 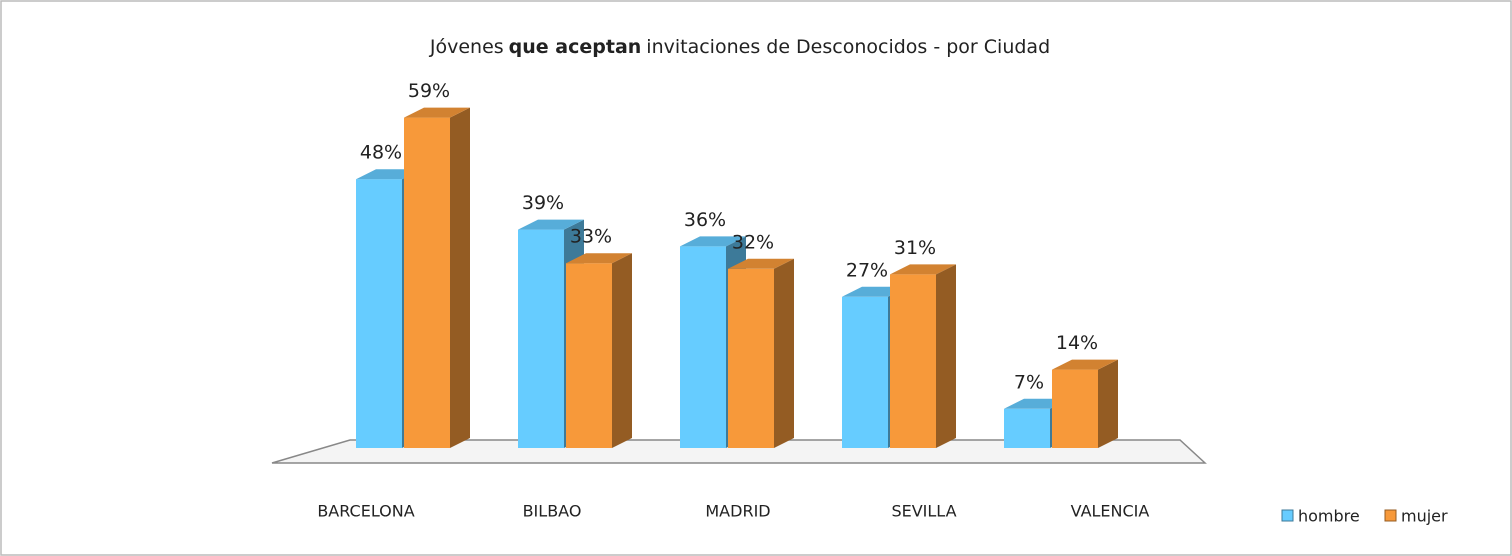 I want to click on title-part: Jóvenes, so click(x=466, y=47).